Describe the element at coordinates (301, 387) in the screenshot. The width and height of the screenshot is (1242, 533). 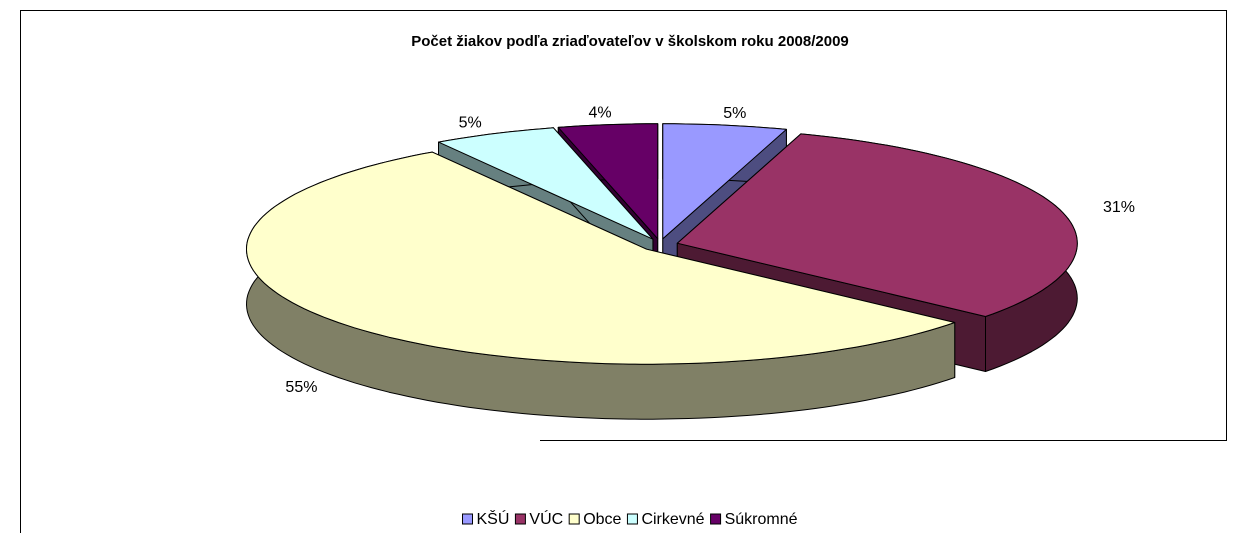
I see `data-label: 55%` at that location.